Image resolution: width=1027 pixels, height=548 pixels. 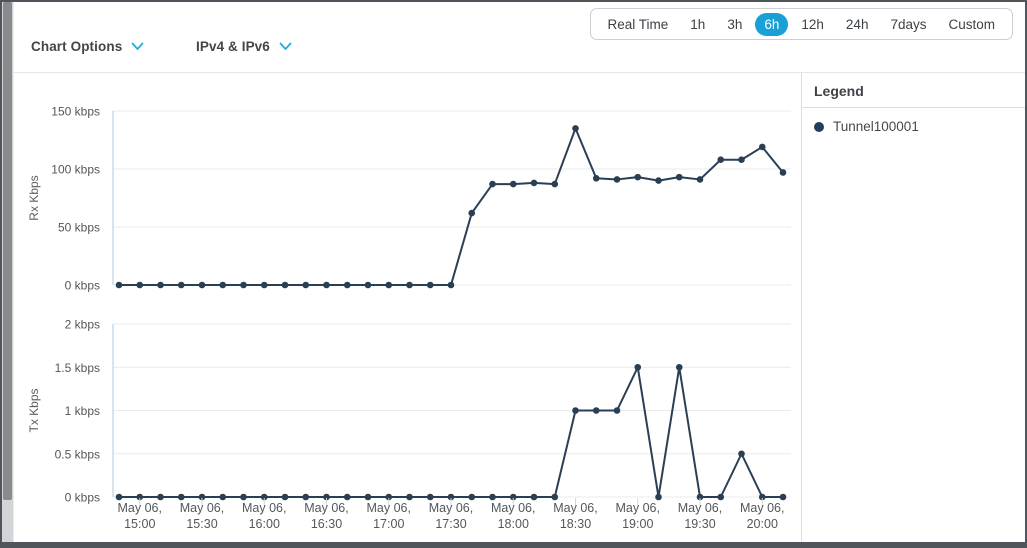 I want to click on time-range-7days: 7days, so click(x=908, y=24).